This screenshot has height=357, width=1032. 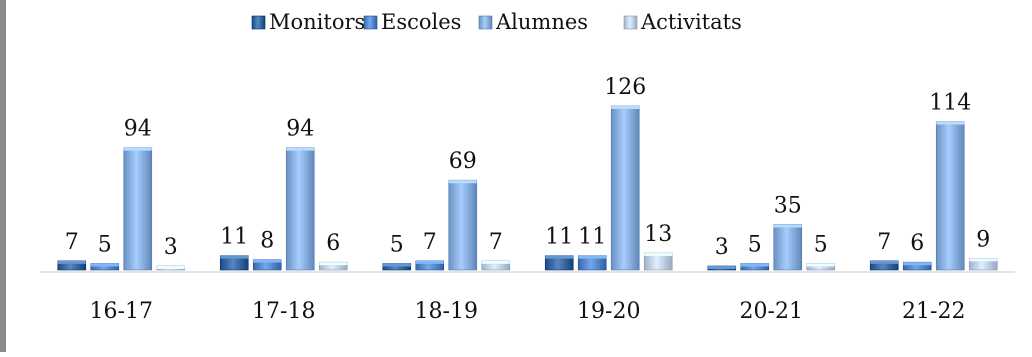 What do you see at coordinates (421, 22) in the screenshot?
I see `legend-label-escoles: Escoles` at bounding box center [421, 22].